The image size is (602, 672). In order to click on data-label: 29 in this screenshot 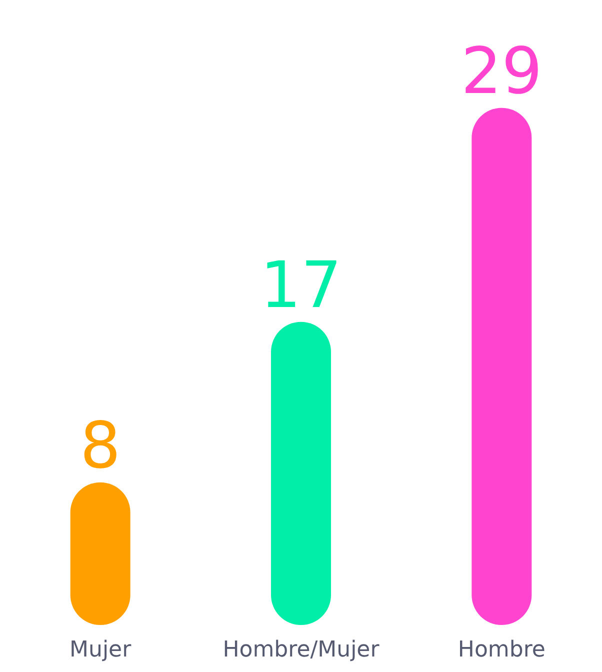, I will do `click(501, 71)`.